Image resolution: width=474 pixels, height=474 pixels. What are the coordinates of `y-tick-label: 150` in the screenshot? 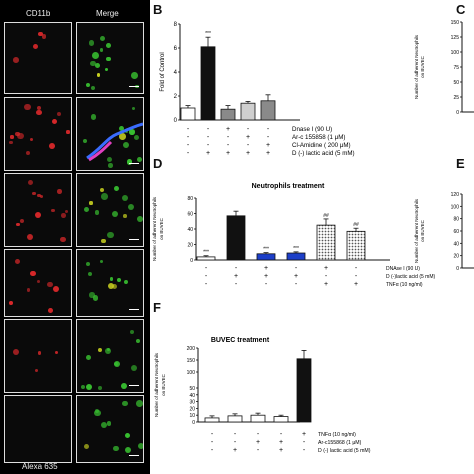 It's located at (191, 361).